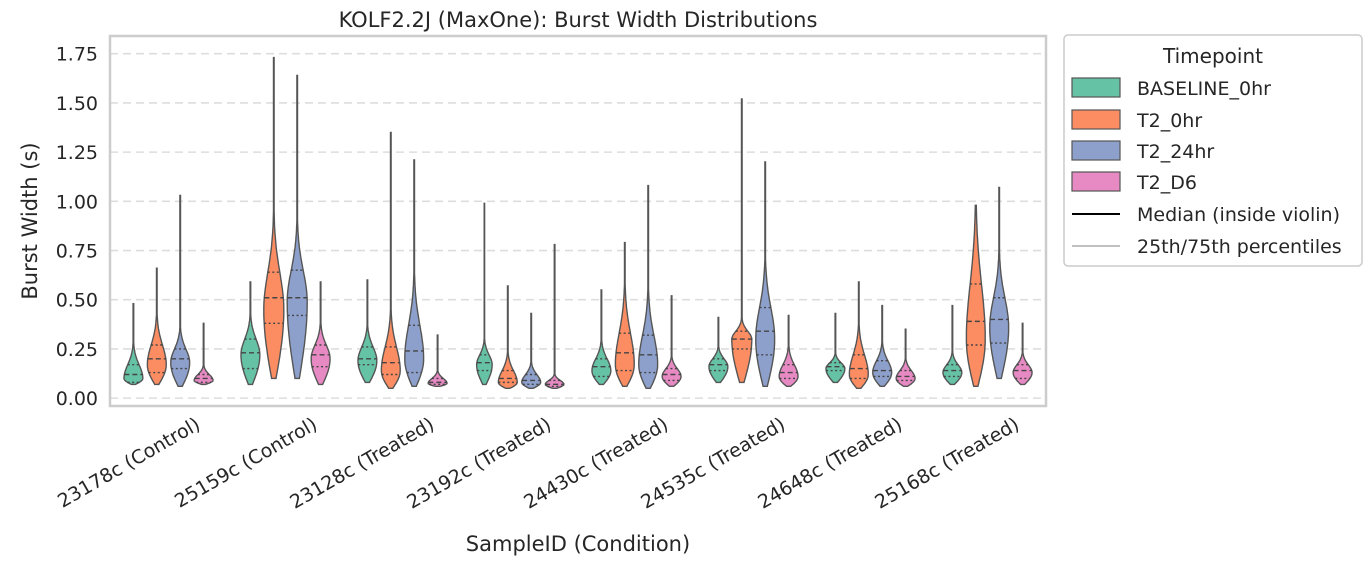  Describe the element at coordinates (1169, 121) in the screenshot. I see `legend-label: T2_0hr` at that location.